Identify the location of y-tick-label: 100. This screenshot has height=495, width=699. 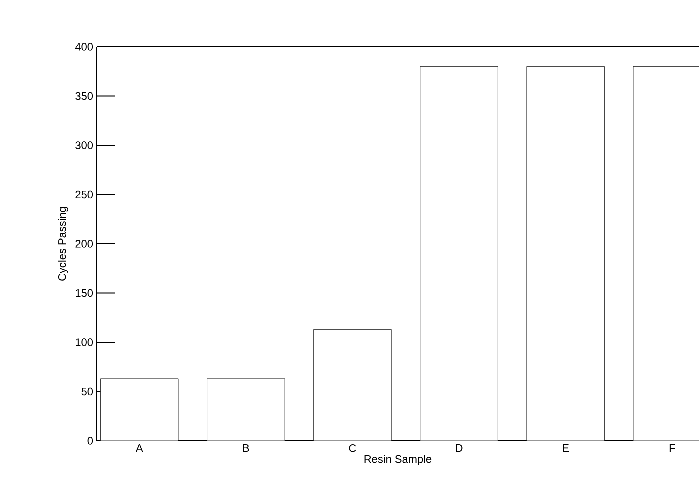
(85, 342).